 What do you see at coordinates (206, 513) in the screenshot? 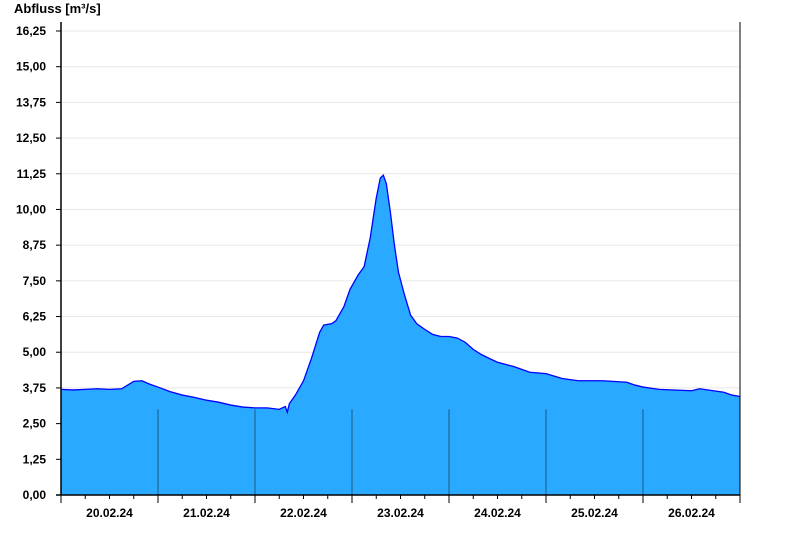
I see `x-tick-label: 21.02.24` at bounding box center [206, 513].